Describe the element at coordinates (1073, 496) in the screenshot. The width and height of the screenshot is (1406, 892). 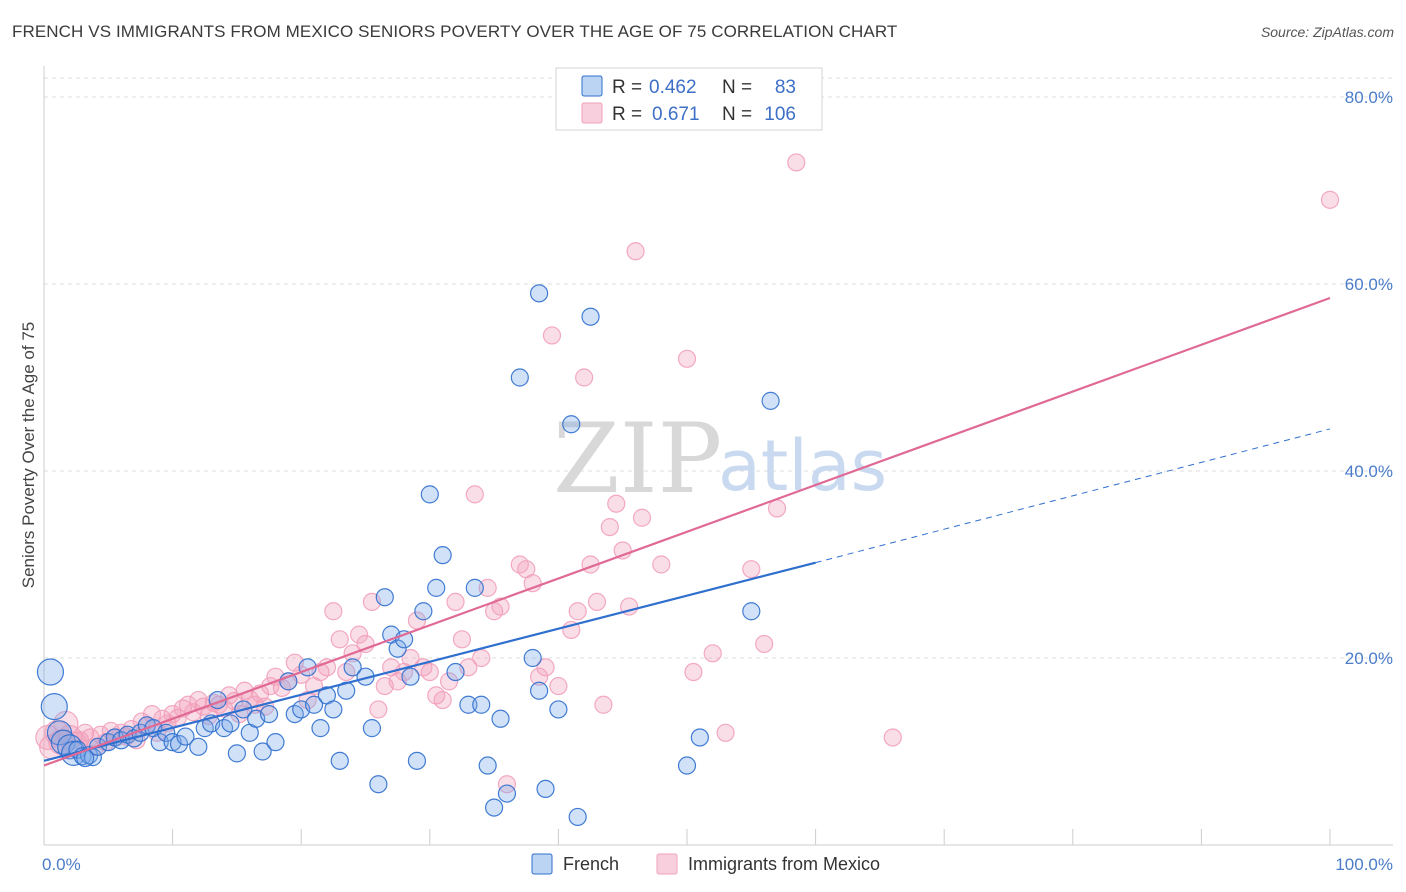
I see `trend-line-french-extension` at that location.